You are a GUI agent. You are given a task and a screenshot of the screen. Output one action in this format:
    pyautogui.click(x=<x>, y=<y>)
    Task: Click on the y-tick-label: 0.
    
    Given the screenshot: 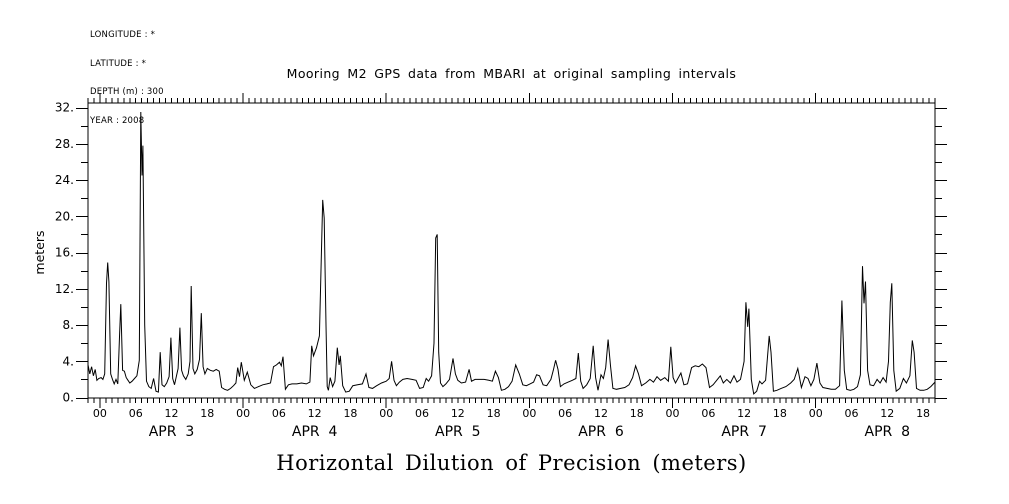 What is the action you would take?
    pyautogui.click(x=68, y=398)
    